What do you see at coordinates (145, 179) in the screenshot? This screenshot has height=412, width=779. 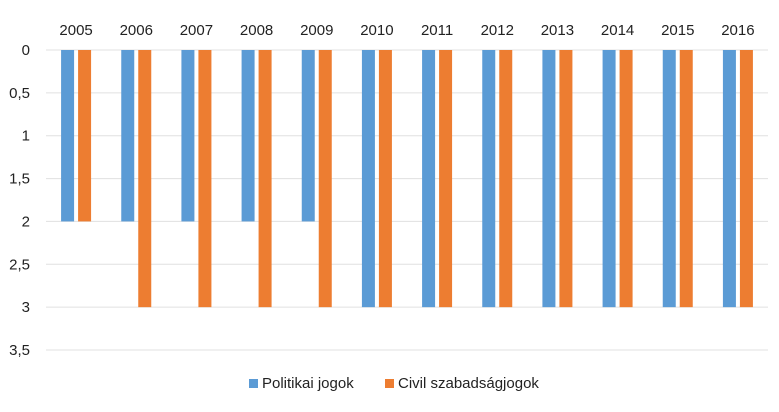 I see `bar-civil-szabadsagjogok-2006` at bounding box center [145, 179].